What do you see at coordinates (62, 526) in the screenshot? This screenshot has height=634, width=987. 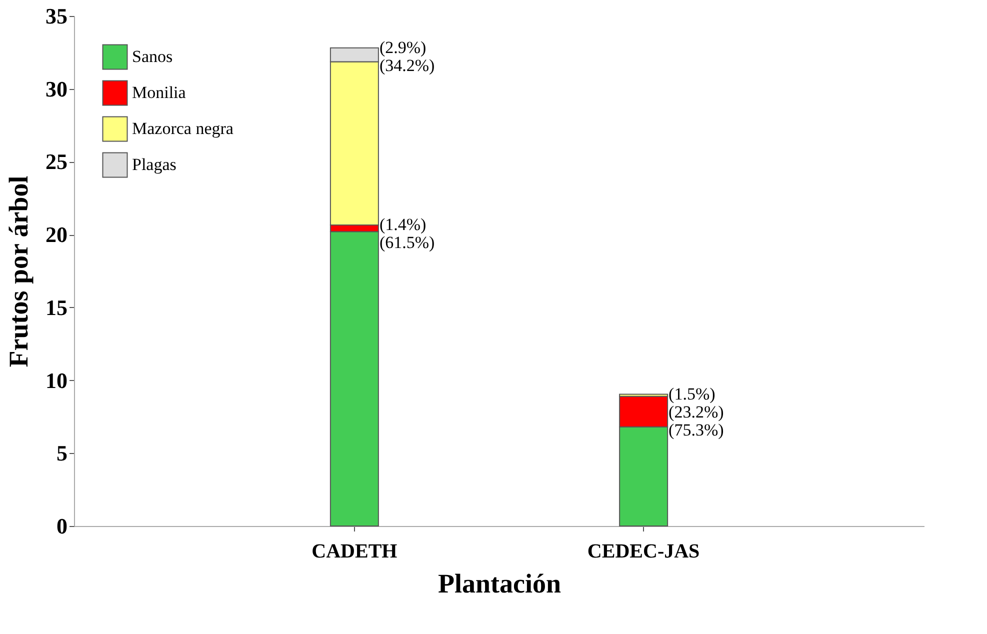 I see `y-tick-label: 0` at bounding box center [62, 526].